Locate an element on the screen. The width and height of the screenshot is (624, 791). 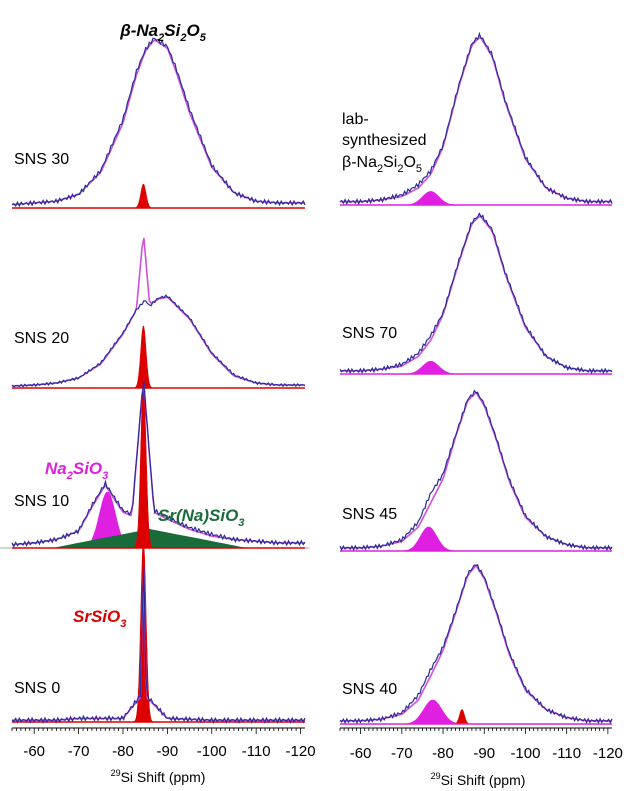
label-sns-70: SNS 70 is located at coordinates (369, 333).